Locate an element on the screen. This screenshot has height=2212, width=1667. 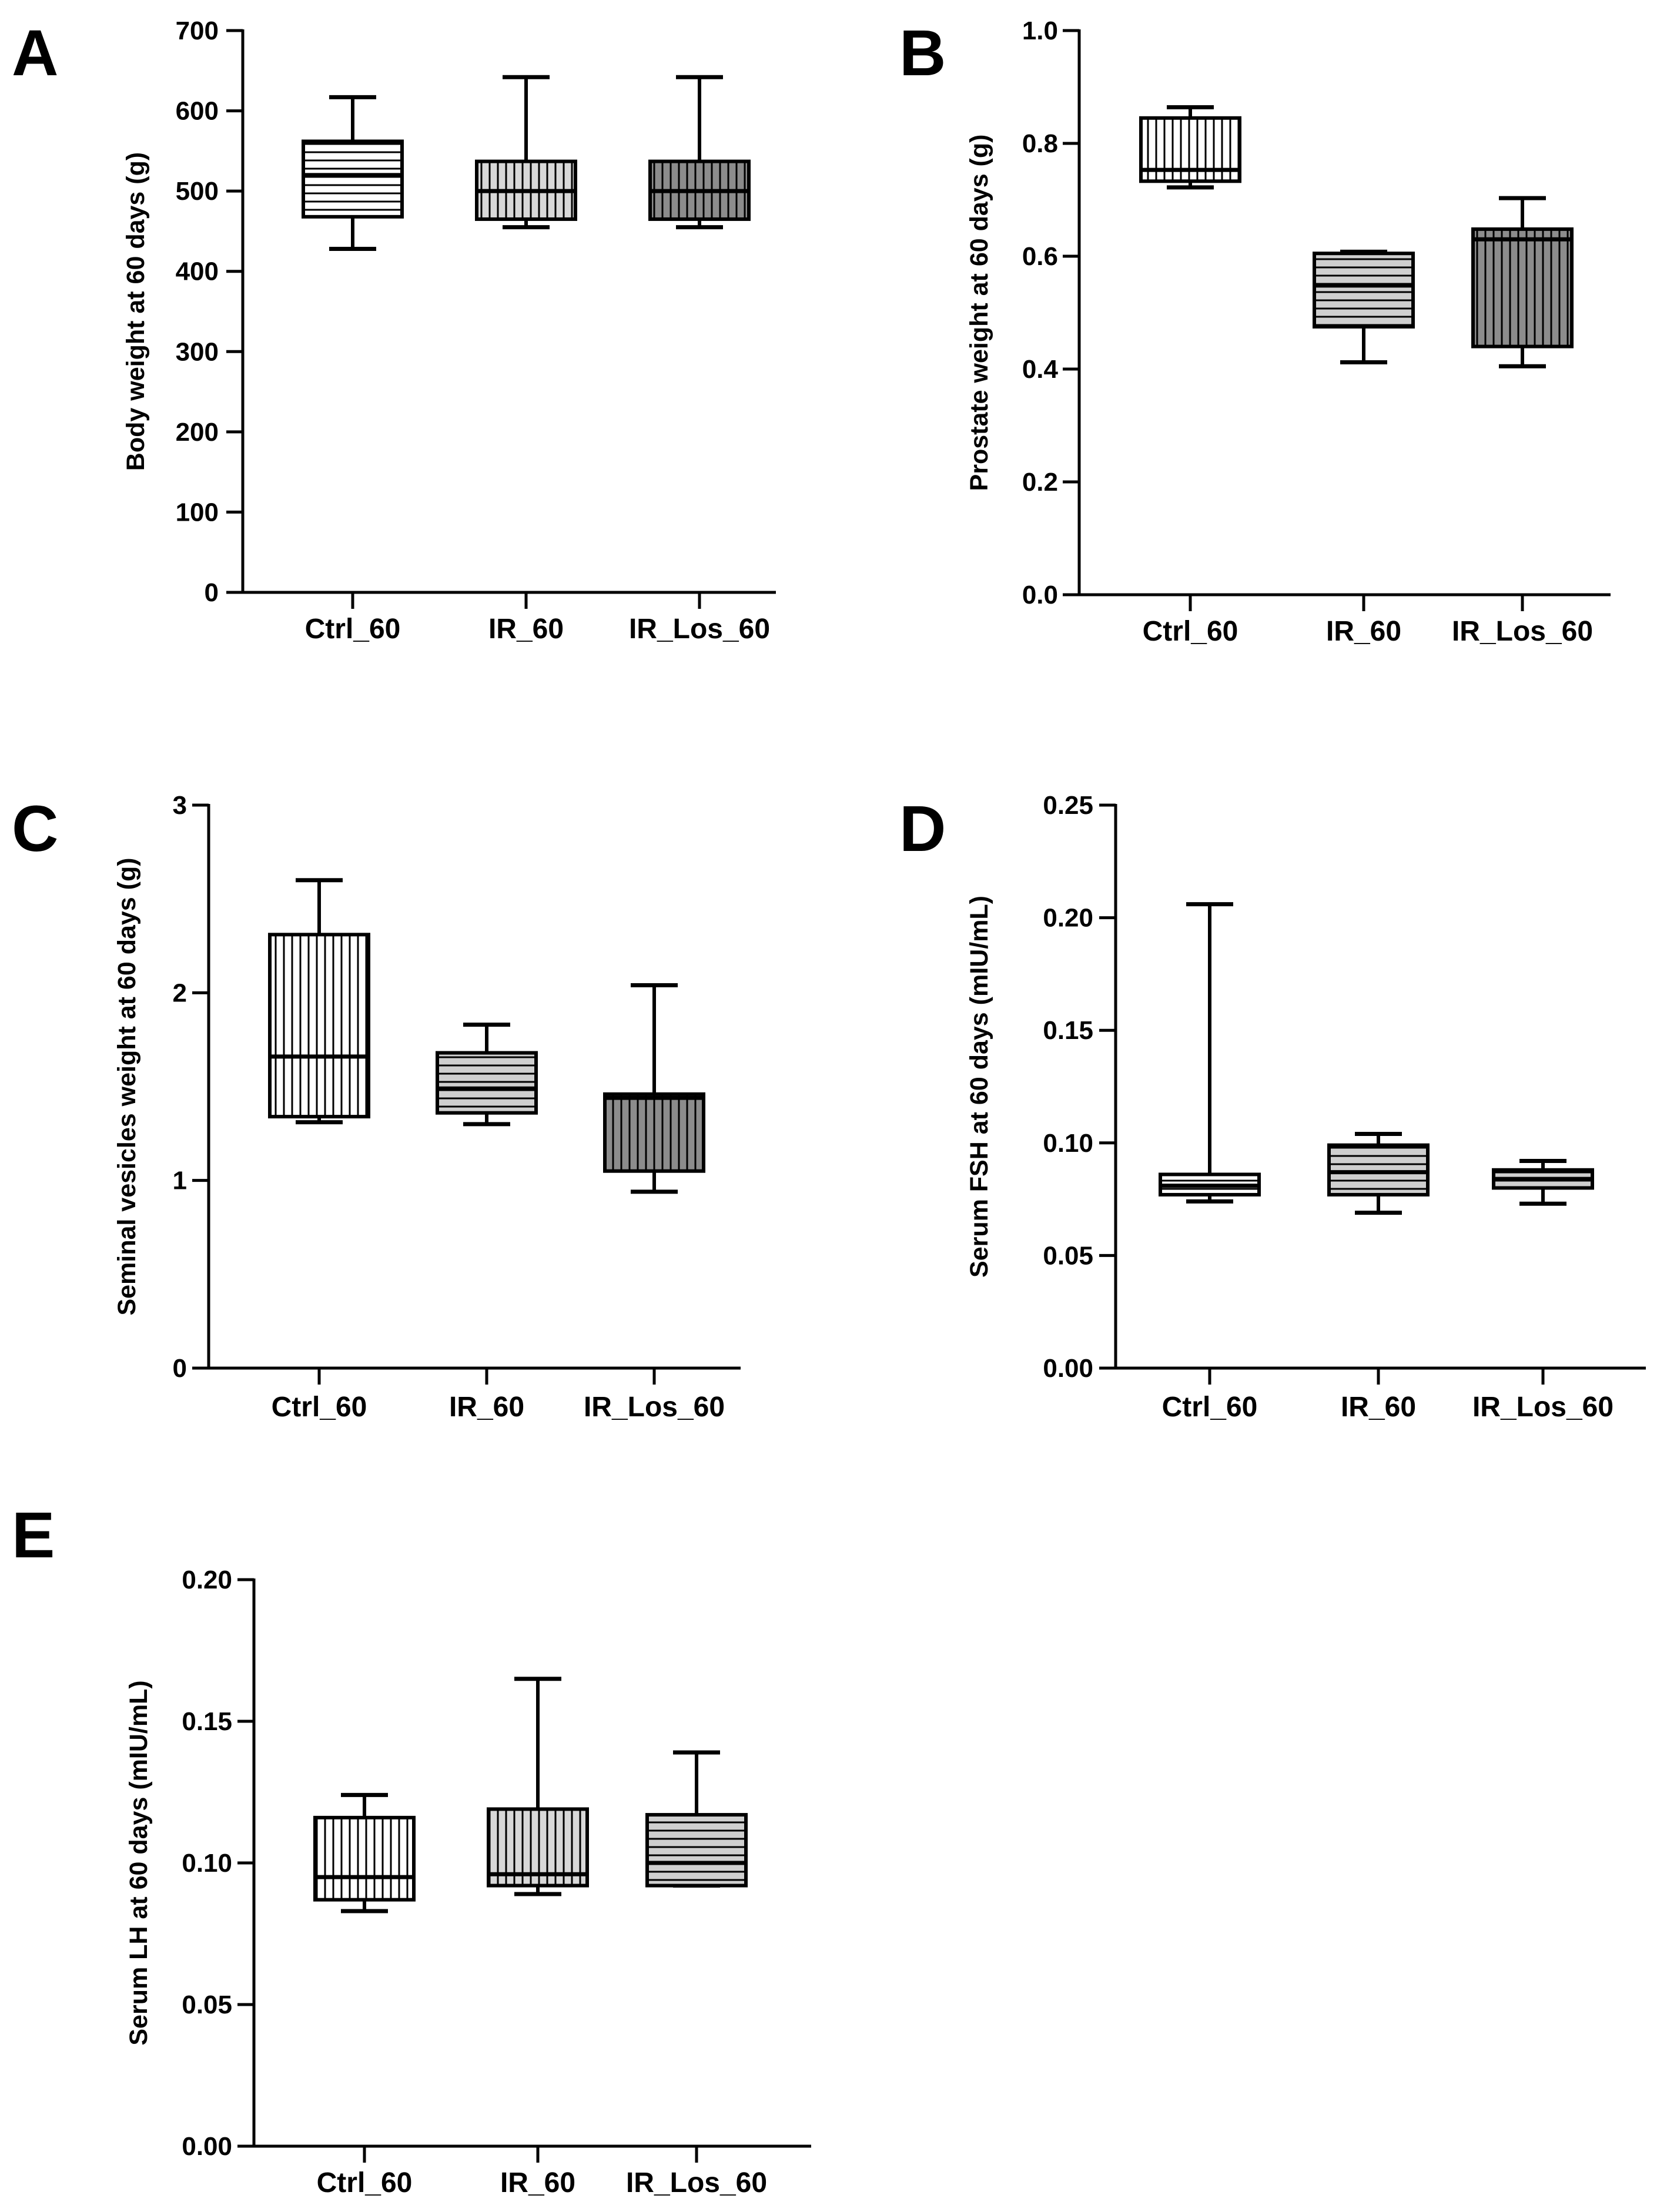
y-tick-label: 3 is located at coordinates (180, 805).